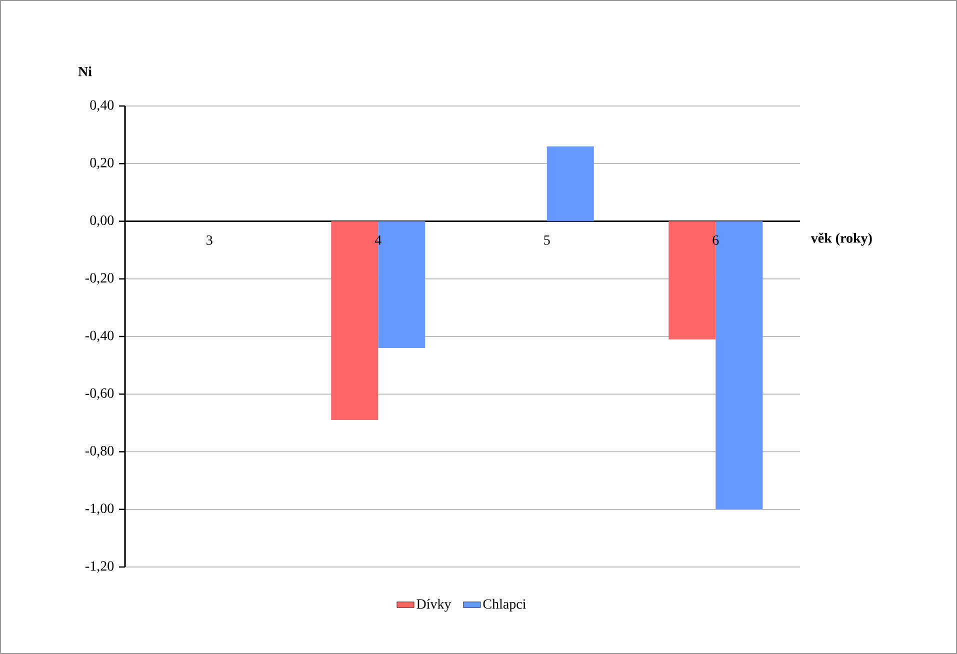  Describe the element at coordinates (99, 452) in the screenshot. I see `y-tick-label: -0,80` at that location.